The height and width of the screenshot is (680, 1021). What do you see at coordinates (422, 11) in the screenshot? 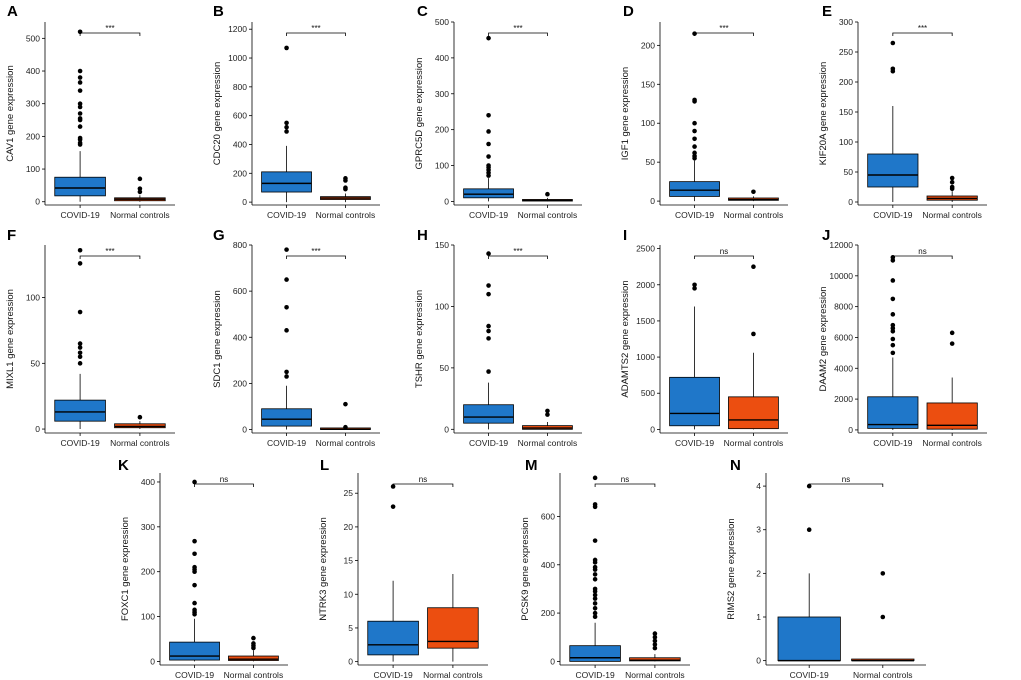
I see `panel-letter: C` at bounding box center [422, 11].